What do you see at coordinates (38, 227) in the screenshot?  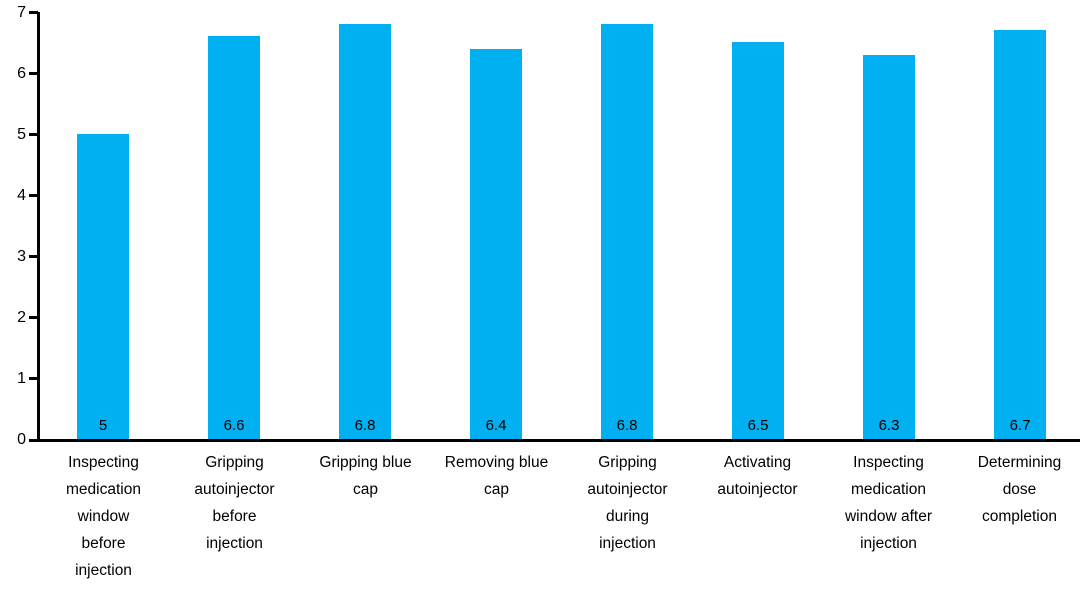 I see `y-axis-line` at bounding box center [38, 227].